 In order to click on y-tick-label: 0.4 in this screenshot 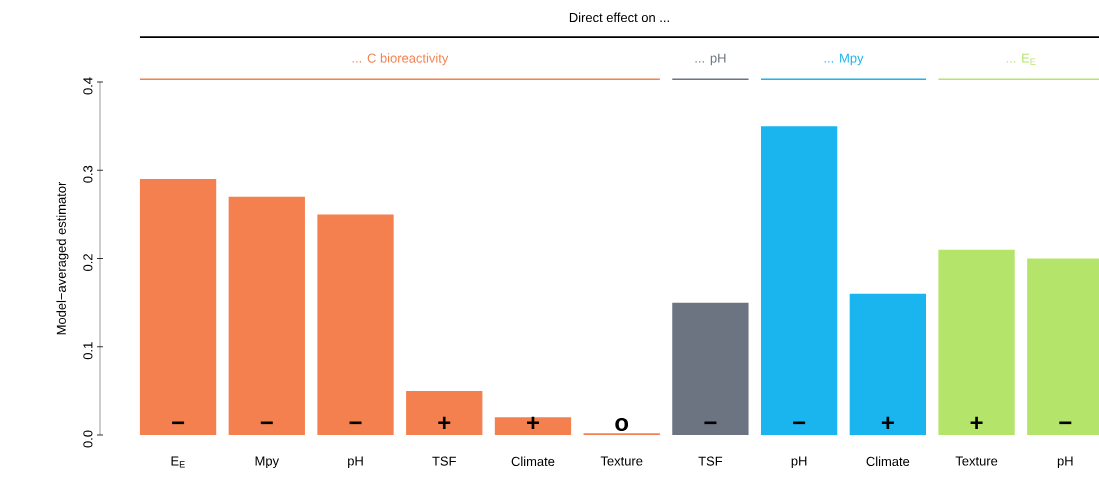, I will do `click(88, 86)`.